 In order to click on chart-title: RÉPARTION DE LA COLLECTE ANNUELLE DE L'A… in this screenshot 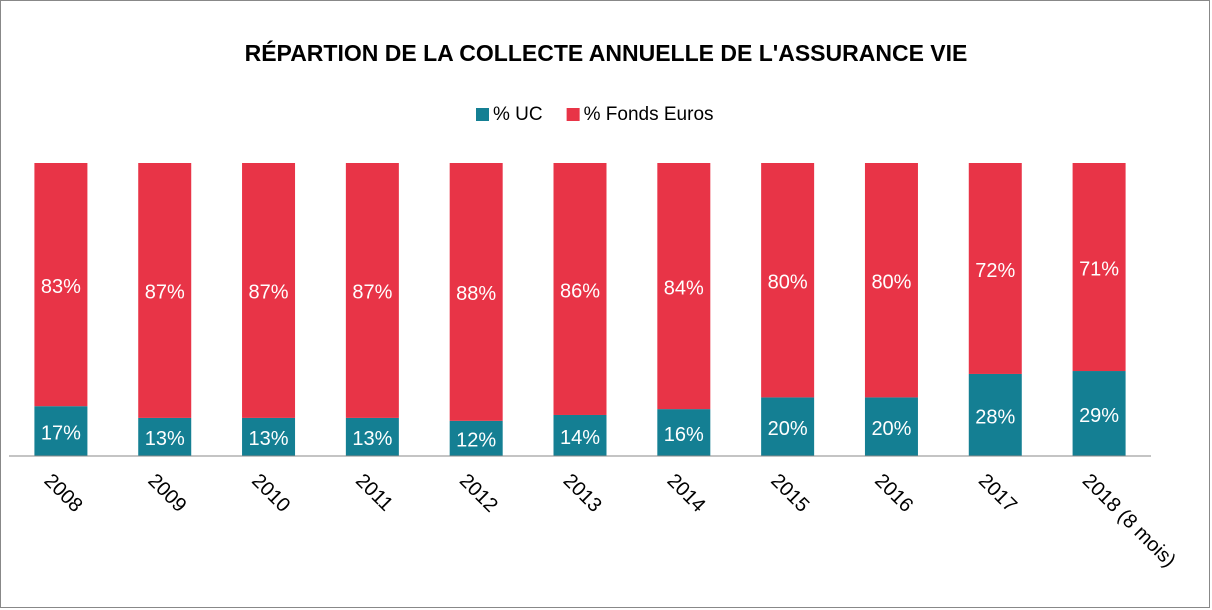, I will do `click(606, 52)`.